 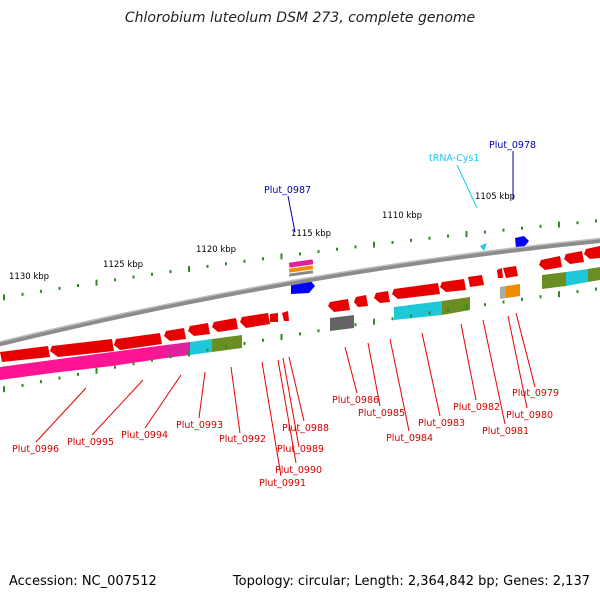 I want to click on cds-0984a, so click(x=382, y=297).